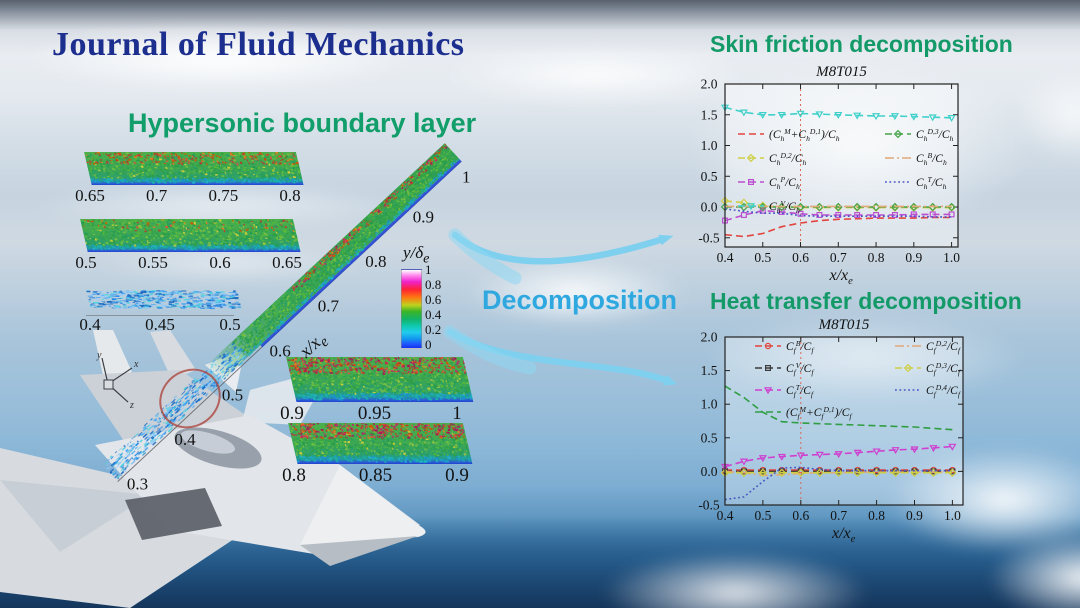  What do you see at coordinates (800, 515) in the screenshot?
I see `tick-label: 0.6` at bounding box center [800, 515].